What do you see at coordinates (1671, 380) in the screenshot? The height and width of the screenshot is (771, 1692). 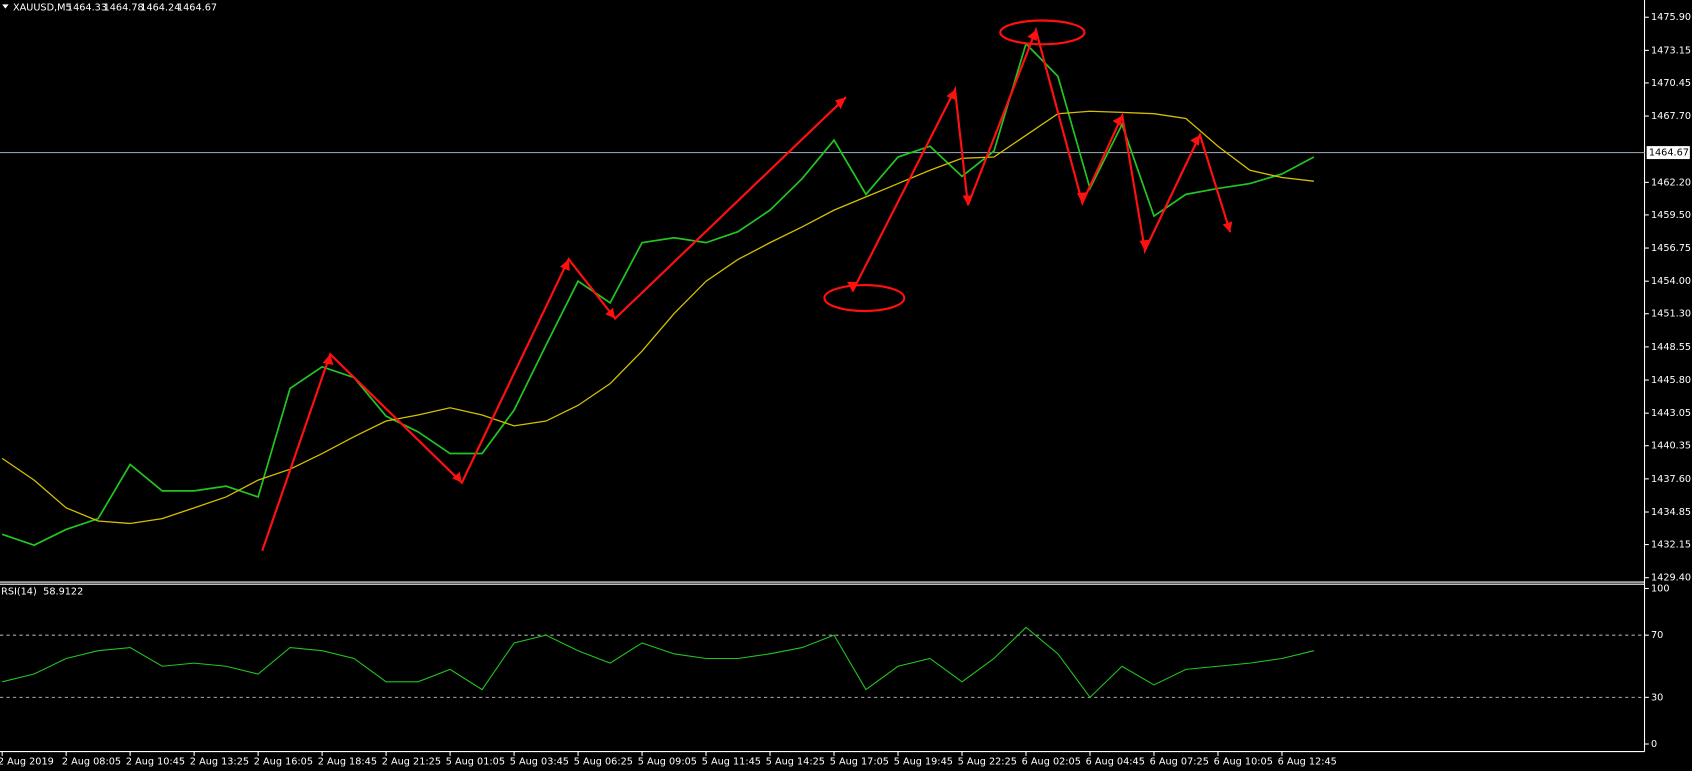 I see `y-tick-label: 1445.80` at bounding box center [1671, 380].